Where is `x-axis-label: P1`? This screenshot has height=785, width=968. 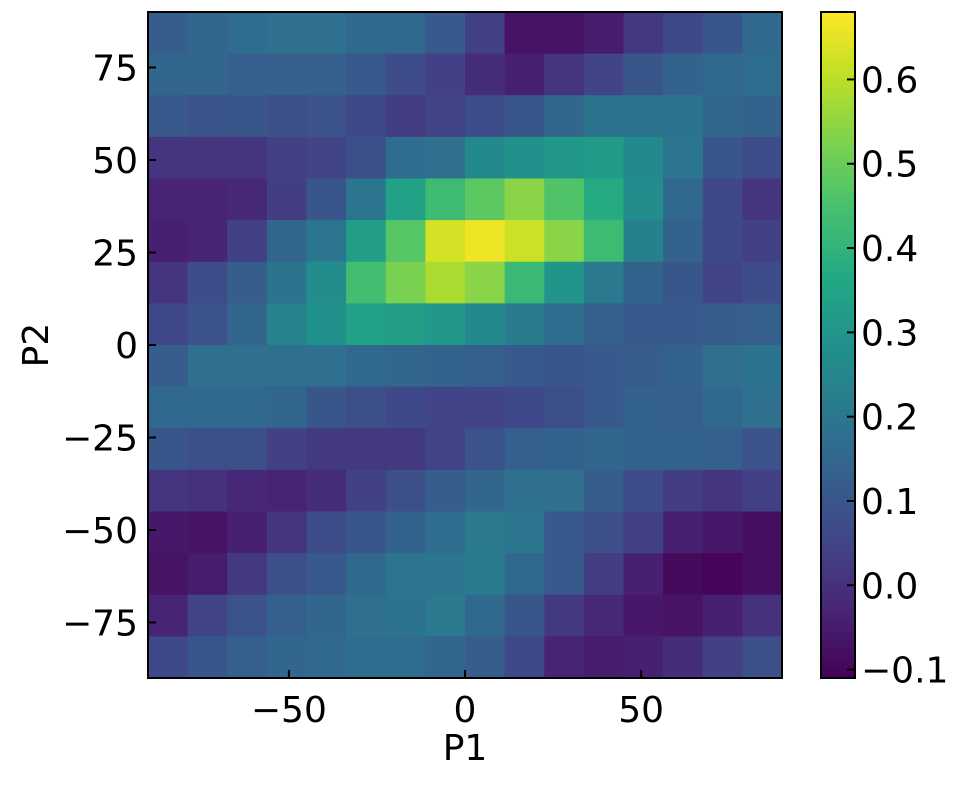
x-axis-label: P1 is located at coordinates (465, 748).